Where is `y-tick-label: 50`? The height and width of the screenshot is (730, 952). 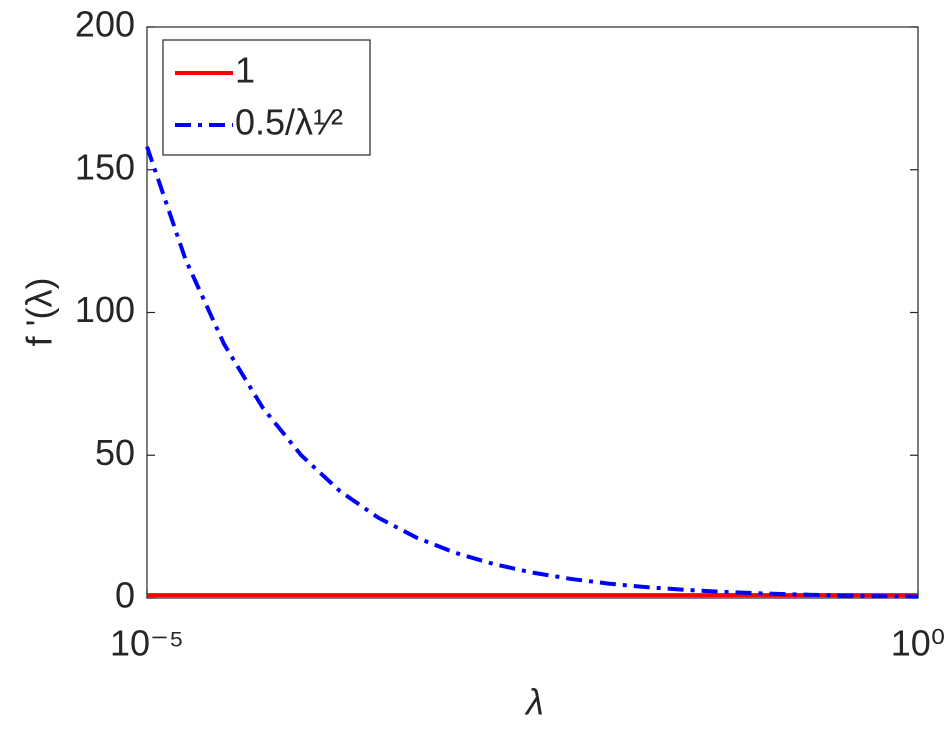
y-tick-label: 50 is located at coordinates (115, 452).